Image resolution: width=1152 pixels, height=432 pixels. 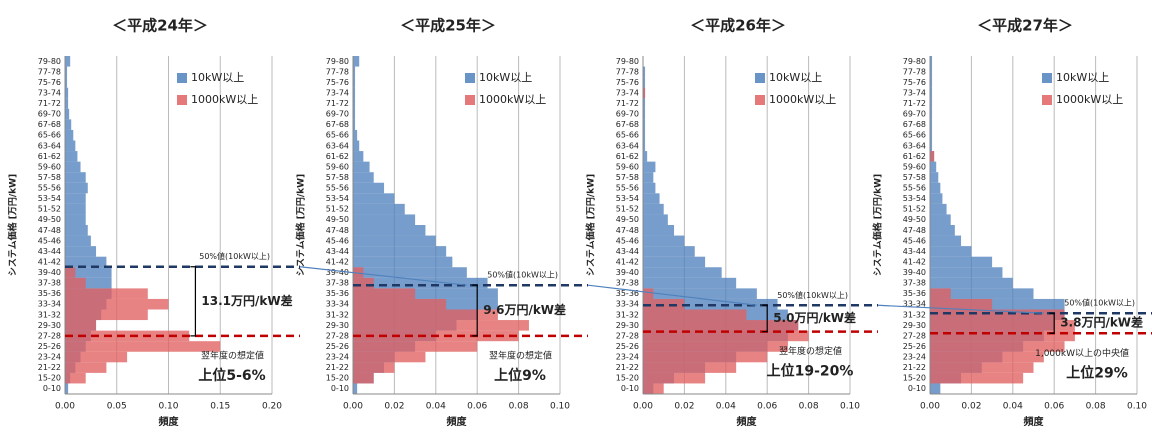 I want to click on rank-label: 上位29%, so click(x=1097, y=372).